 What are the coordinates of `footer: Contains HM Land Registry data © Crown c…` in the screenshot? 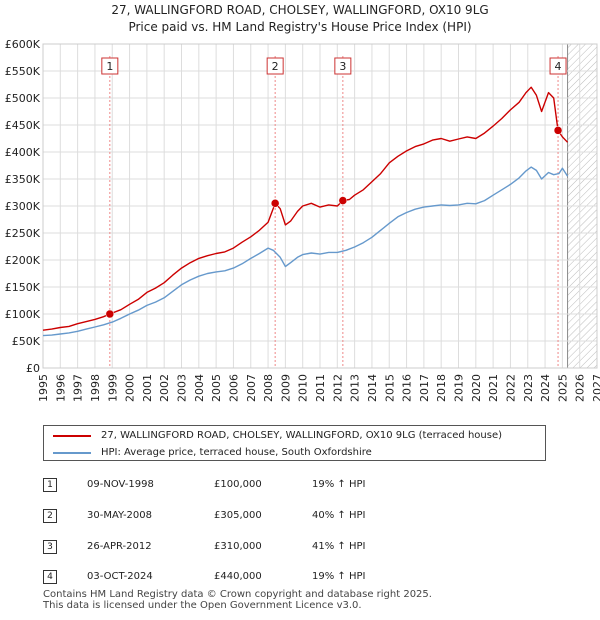 It's located at (237, 600).